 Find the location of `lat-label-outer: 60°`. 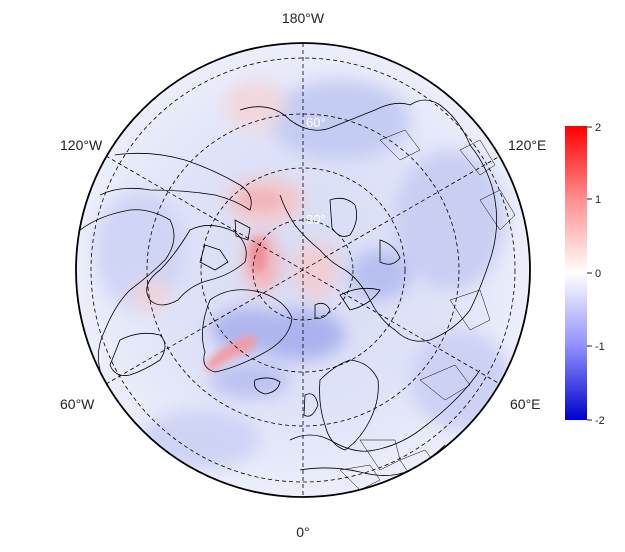

lat-label-outer: 60° is located at coordinates (316, 122).